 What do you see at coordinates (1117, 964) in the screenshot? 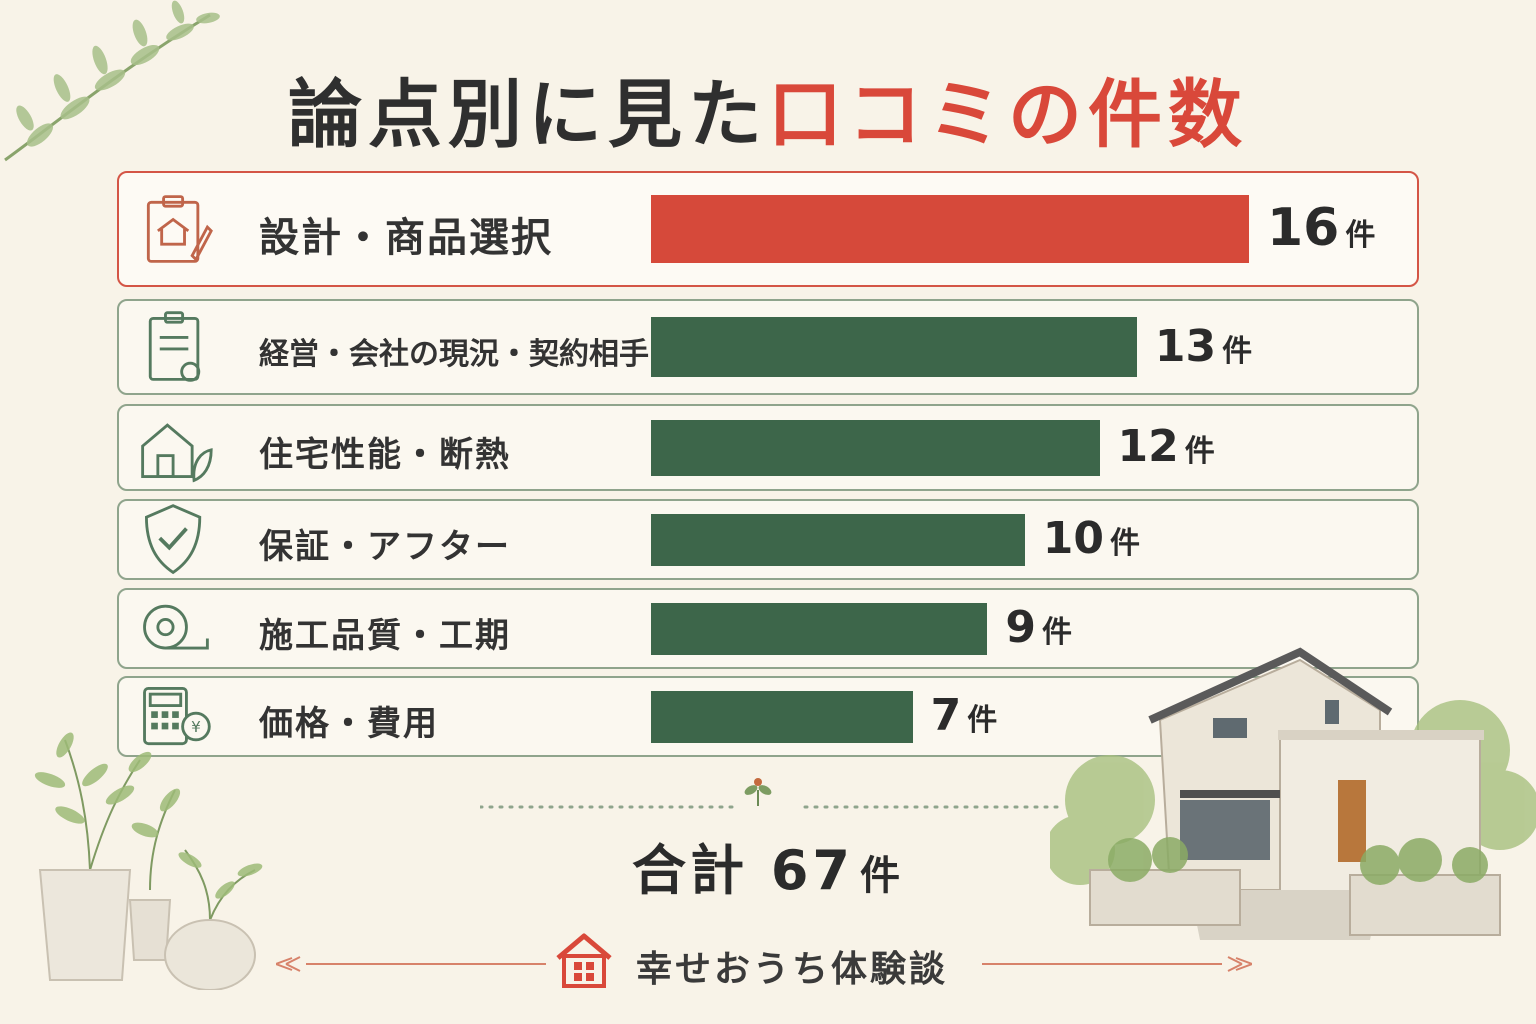
I see `right-flourish-icon` at bounding box center [1117, 964].